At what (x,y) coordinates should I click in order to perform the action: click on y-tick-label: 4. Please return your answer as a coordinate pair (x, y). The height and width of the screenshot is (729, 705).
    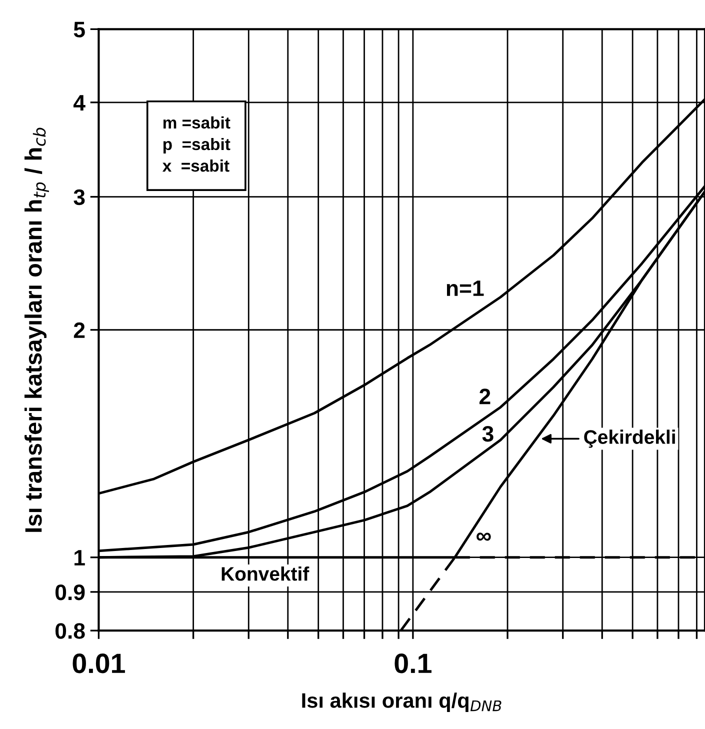
    Looking at the image, I should click on (79, 102).